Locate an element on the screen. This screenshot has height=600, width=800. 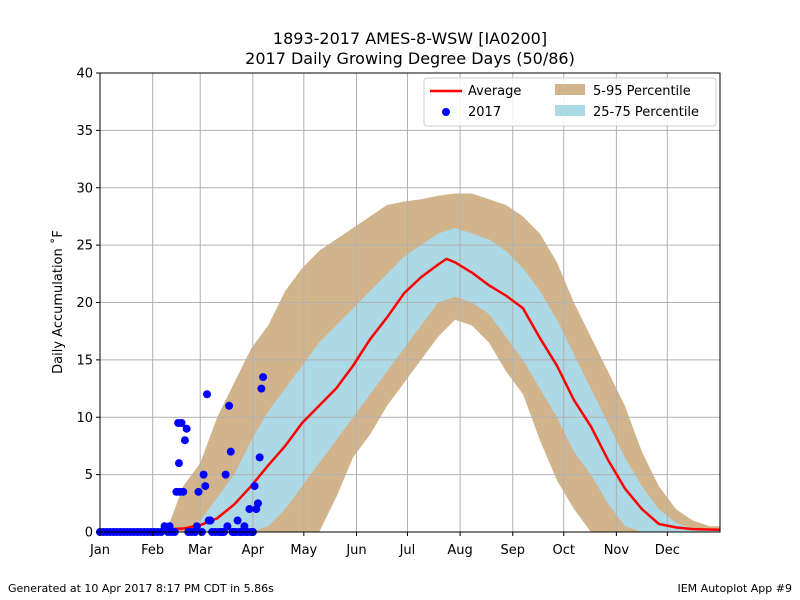
x-tick-label: Jul is located at coordinates (407, 550).